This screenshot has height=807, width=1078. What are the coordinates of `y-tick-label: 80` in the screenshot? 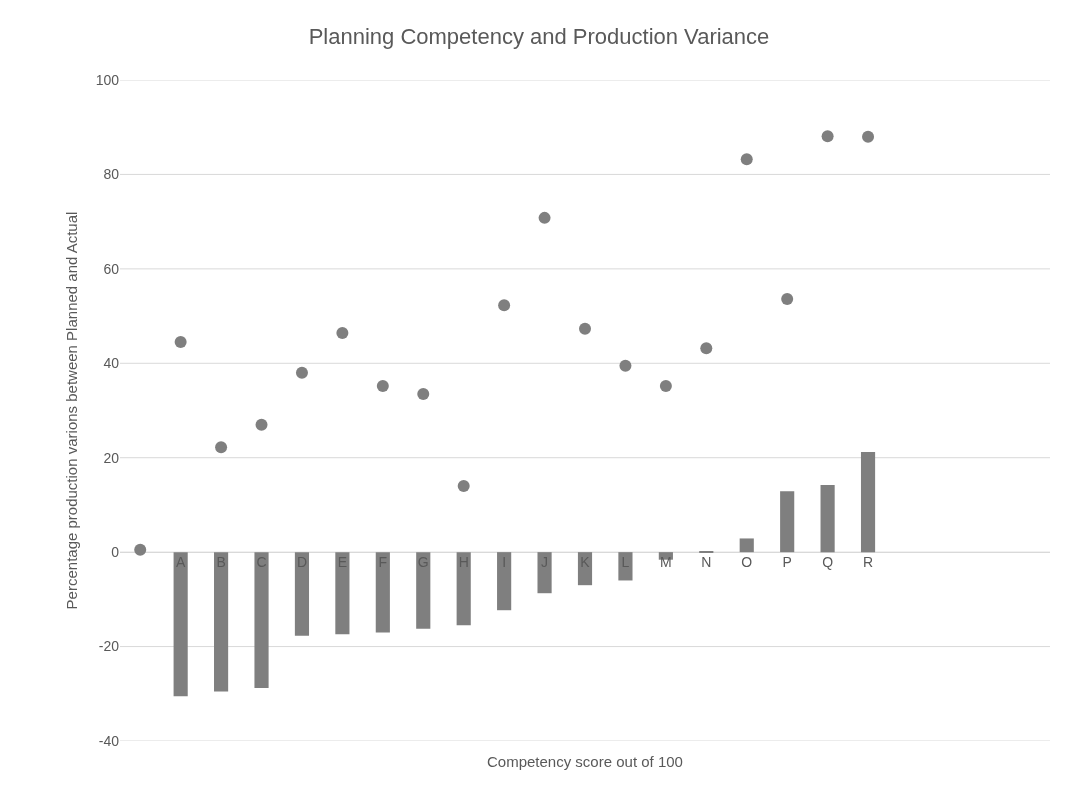 It's located at (111, 174).